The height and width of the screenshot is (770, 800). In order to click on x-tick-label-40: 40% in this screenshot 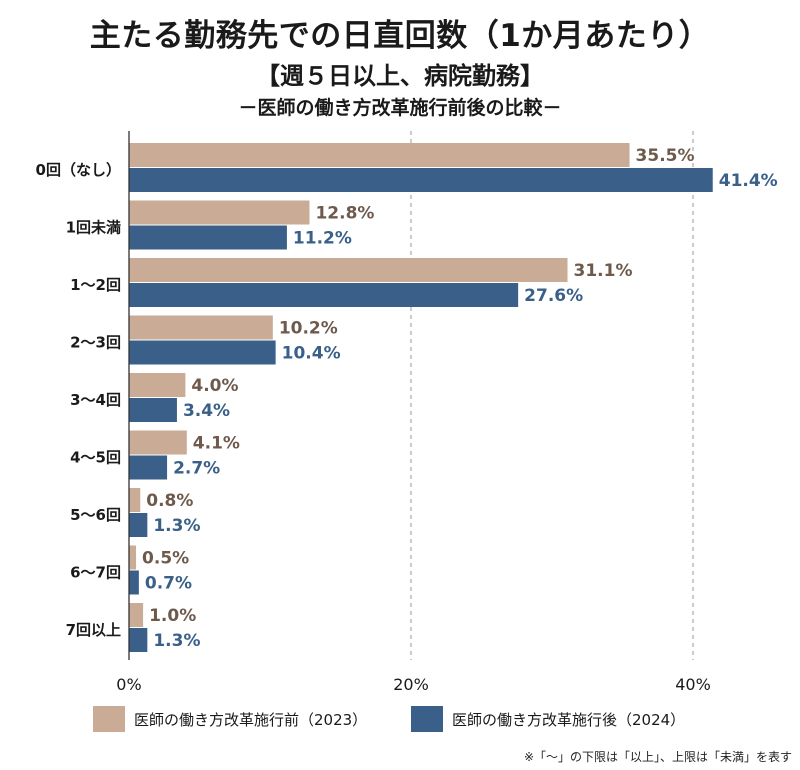, I will do `click(693, 684)`.